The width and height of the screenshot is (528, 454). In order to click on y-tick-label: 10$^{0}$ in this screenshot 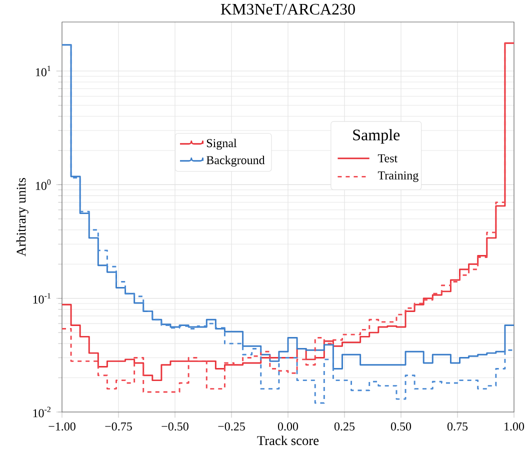, I will do `click(43, 184)`.